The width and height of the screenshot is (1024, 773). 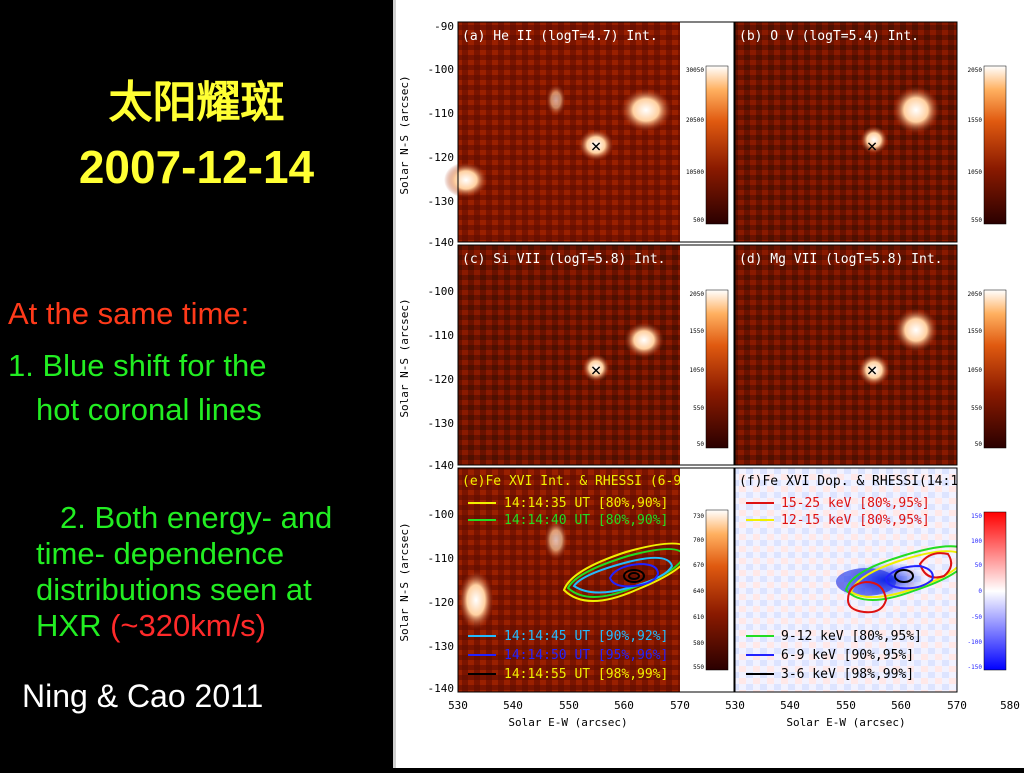 What do you see at coordinates (586, 655) in the screenshot?
I see `panel-e-legend-item: 14:14:50 UT [95%,96%]` at bounding box center [586, 655].